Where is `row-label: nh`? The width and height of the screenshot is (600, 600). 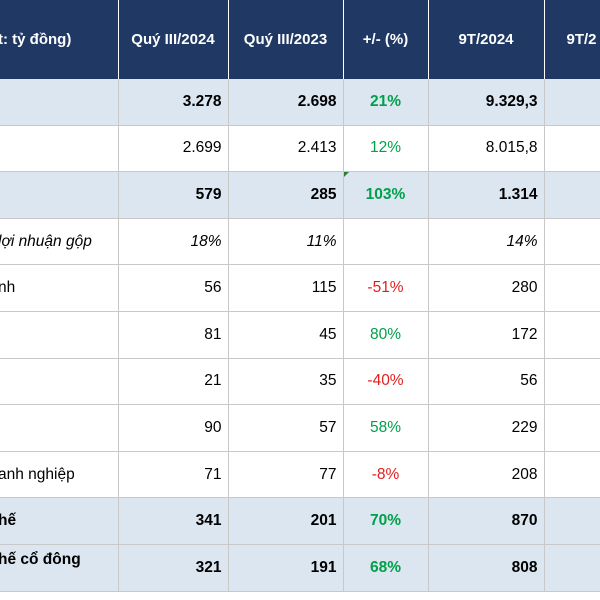
row-label: nh is located at coordinates (59, 288).